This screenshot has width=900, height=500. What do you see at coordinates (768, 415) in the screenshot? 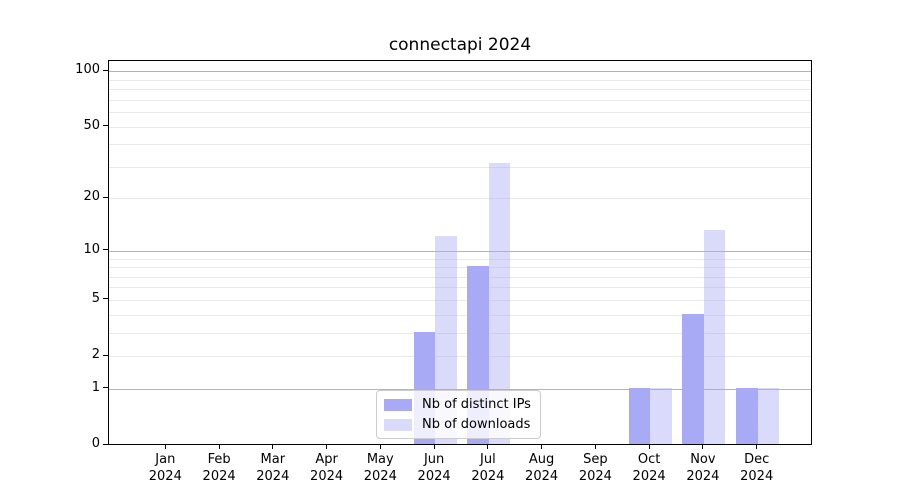
I see `bar-dec-downloads` at bounding box center [768, 415].